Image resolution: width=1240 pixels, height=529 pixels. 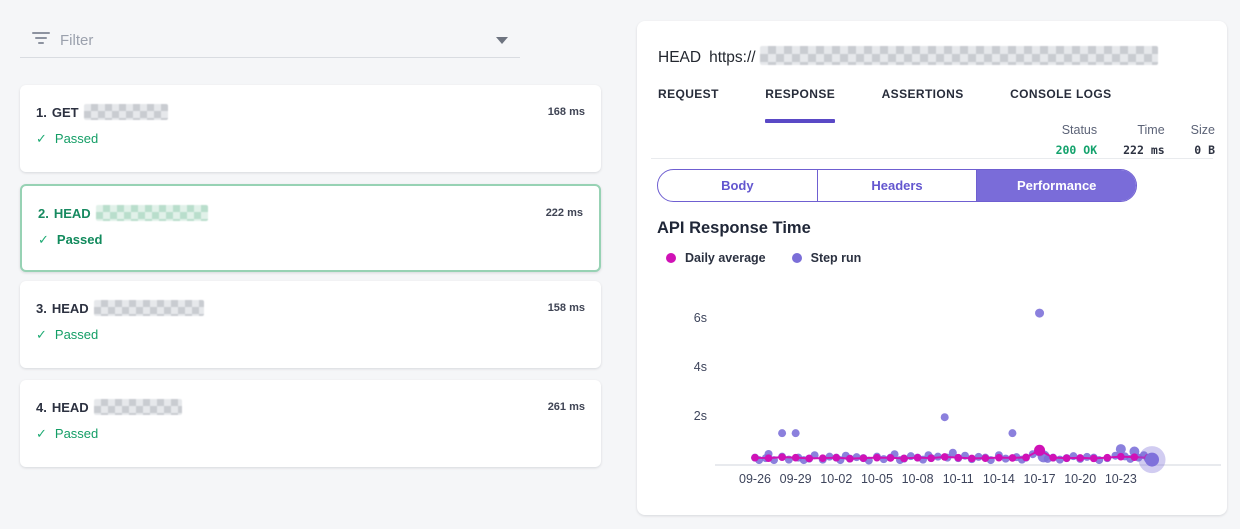 I want to click on time-value: 222 ms, so click(x=1144, y=150).